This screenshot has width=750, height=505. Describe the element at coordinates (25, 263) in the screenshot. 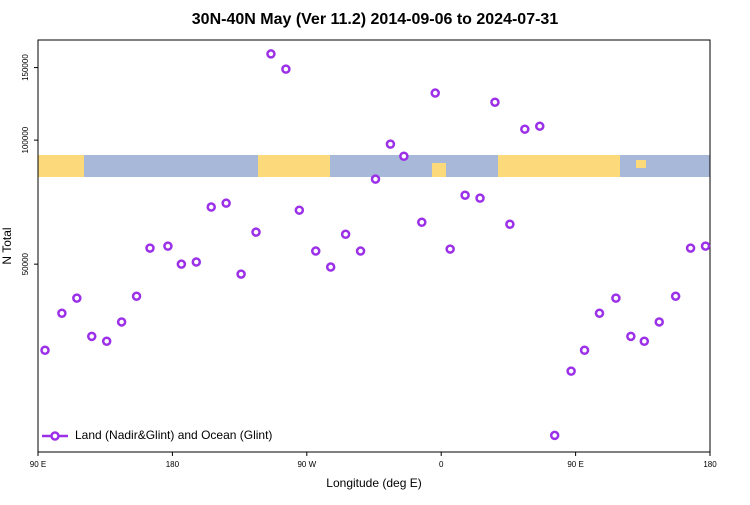

I see `y-tick-label: 50000` at that location.